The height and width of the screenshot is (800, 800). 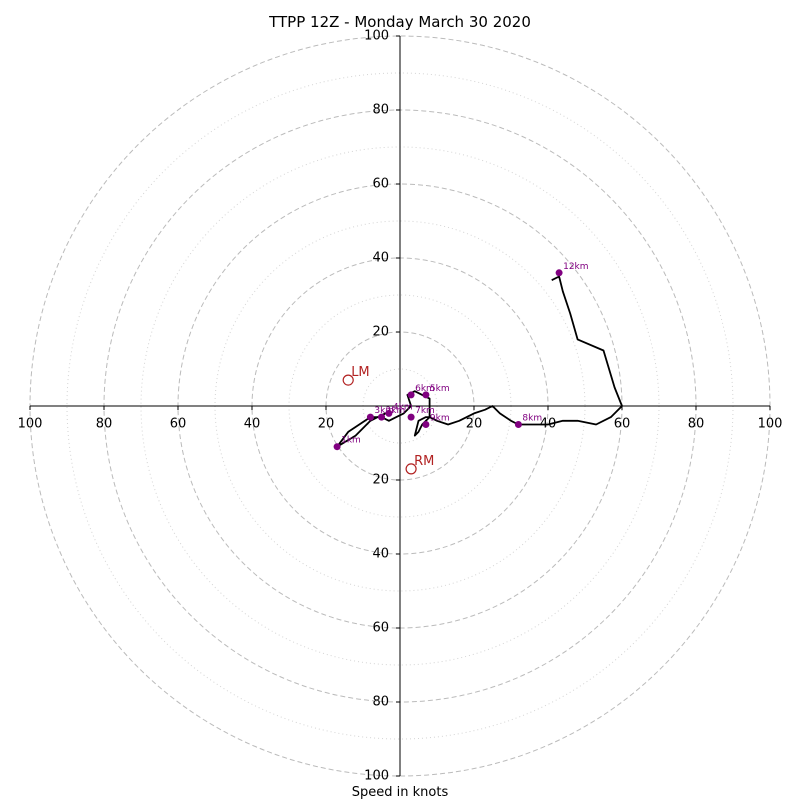 I want to click on height-marker-label: 6km, so click(x=425, y=389).